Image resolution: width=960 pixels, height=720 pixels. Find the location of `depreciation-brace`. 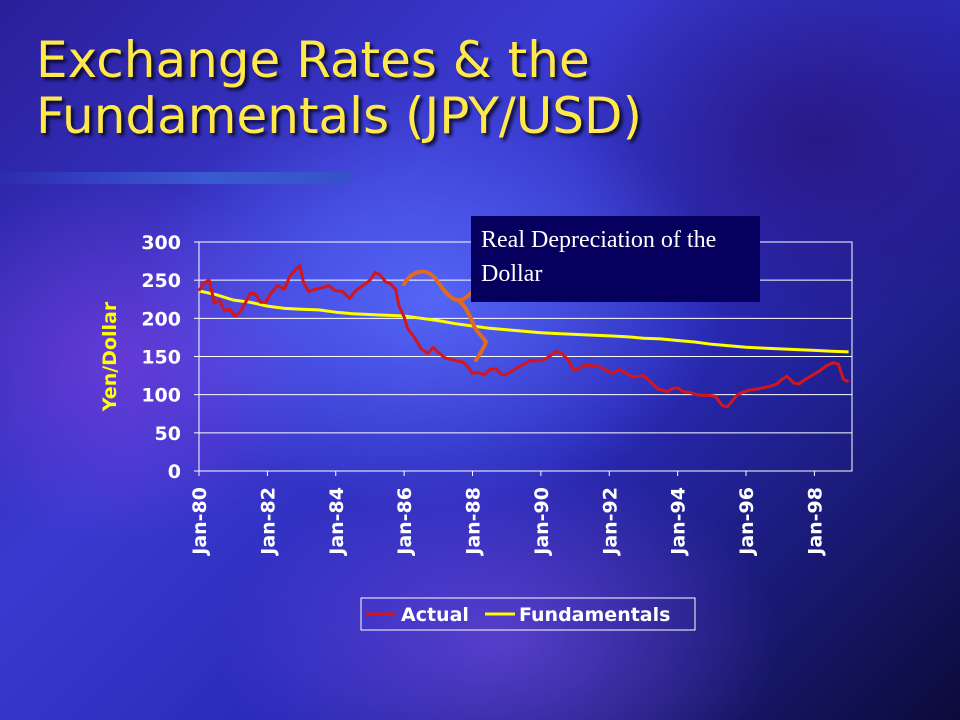

depreciation-brace is located at coordinates (445, 315).